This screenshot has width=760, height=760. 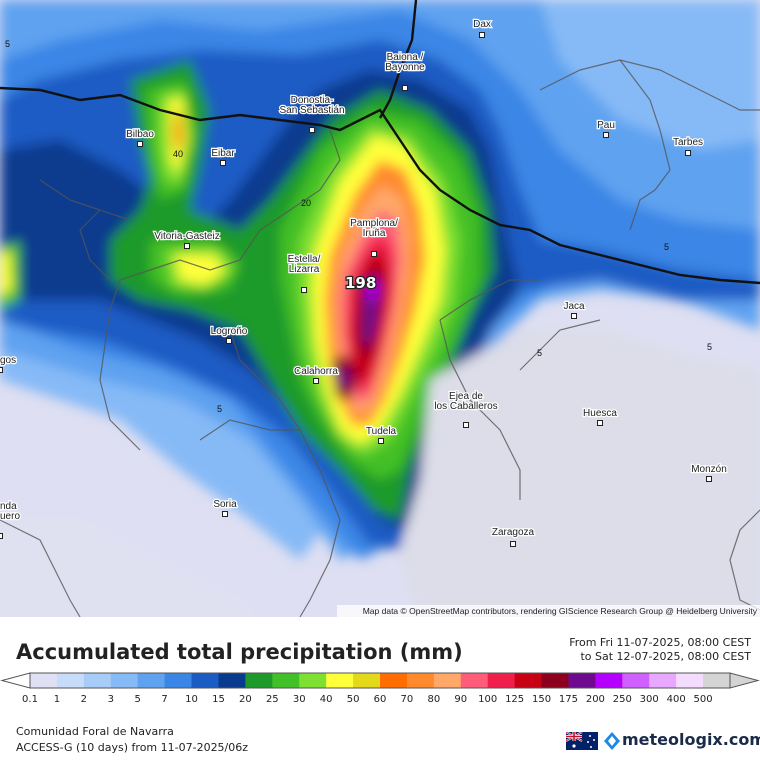 I want to click on colorbar-tick-label: 500, so click(x=703, y=699).